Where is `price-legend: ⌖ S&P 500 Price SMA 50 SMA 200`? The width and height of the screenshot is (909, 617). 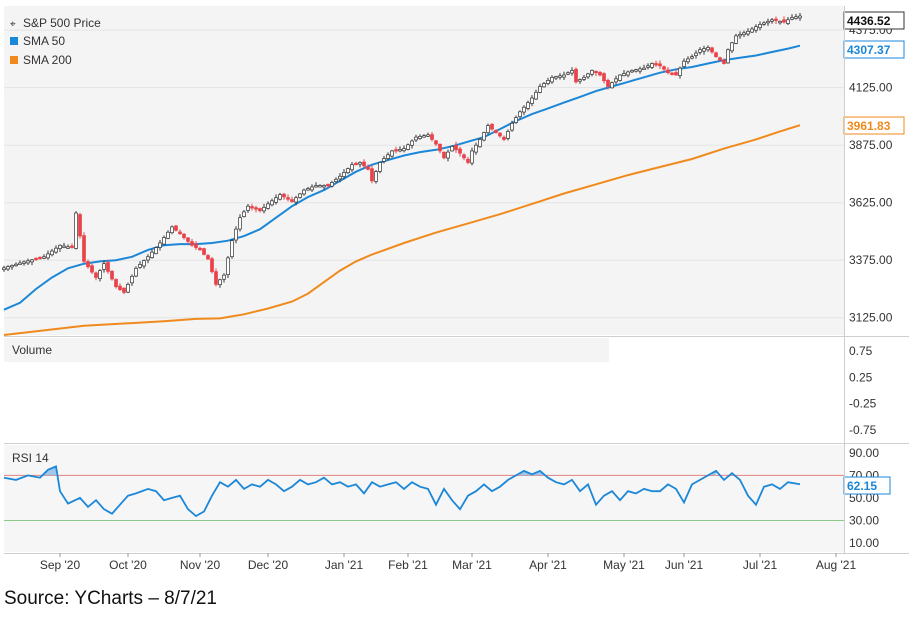
price-legend: ⌖ S&P 500 Price SMA 50 SMA 200 is located at coordinates (55, 41).